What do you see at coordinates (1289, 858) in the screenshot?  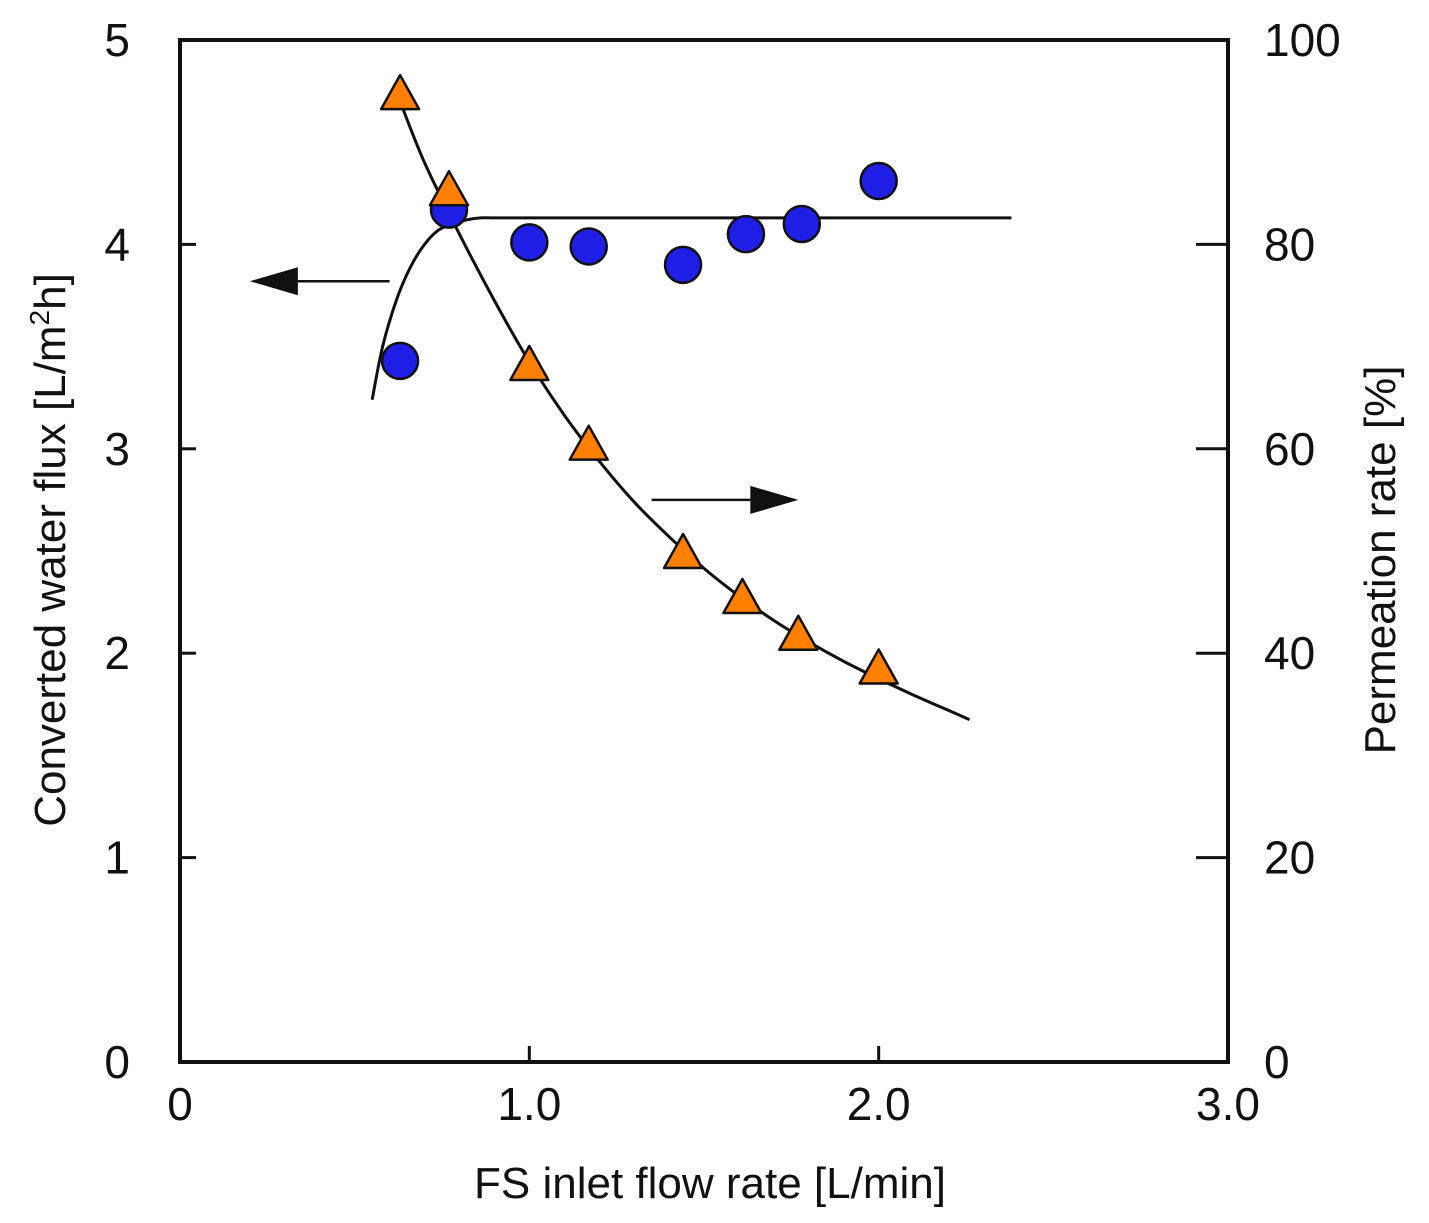 I see `y-right-tick-label-1: 20` at bounding box center [1289, 858].